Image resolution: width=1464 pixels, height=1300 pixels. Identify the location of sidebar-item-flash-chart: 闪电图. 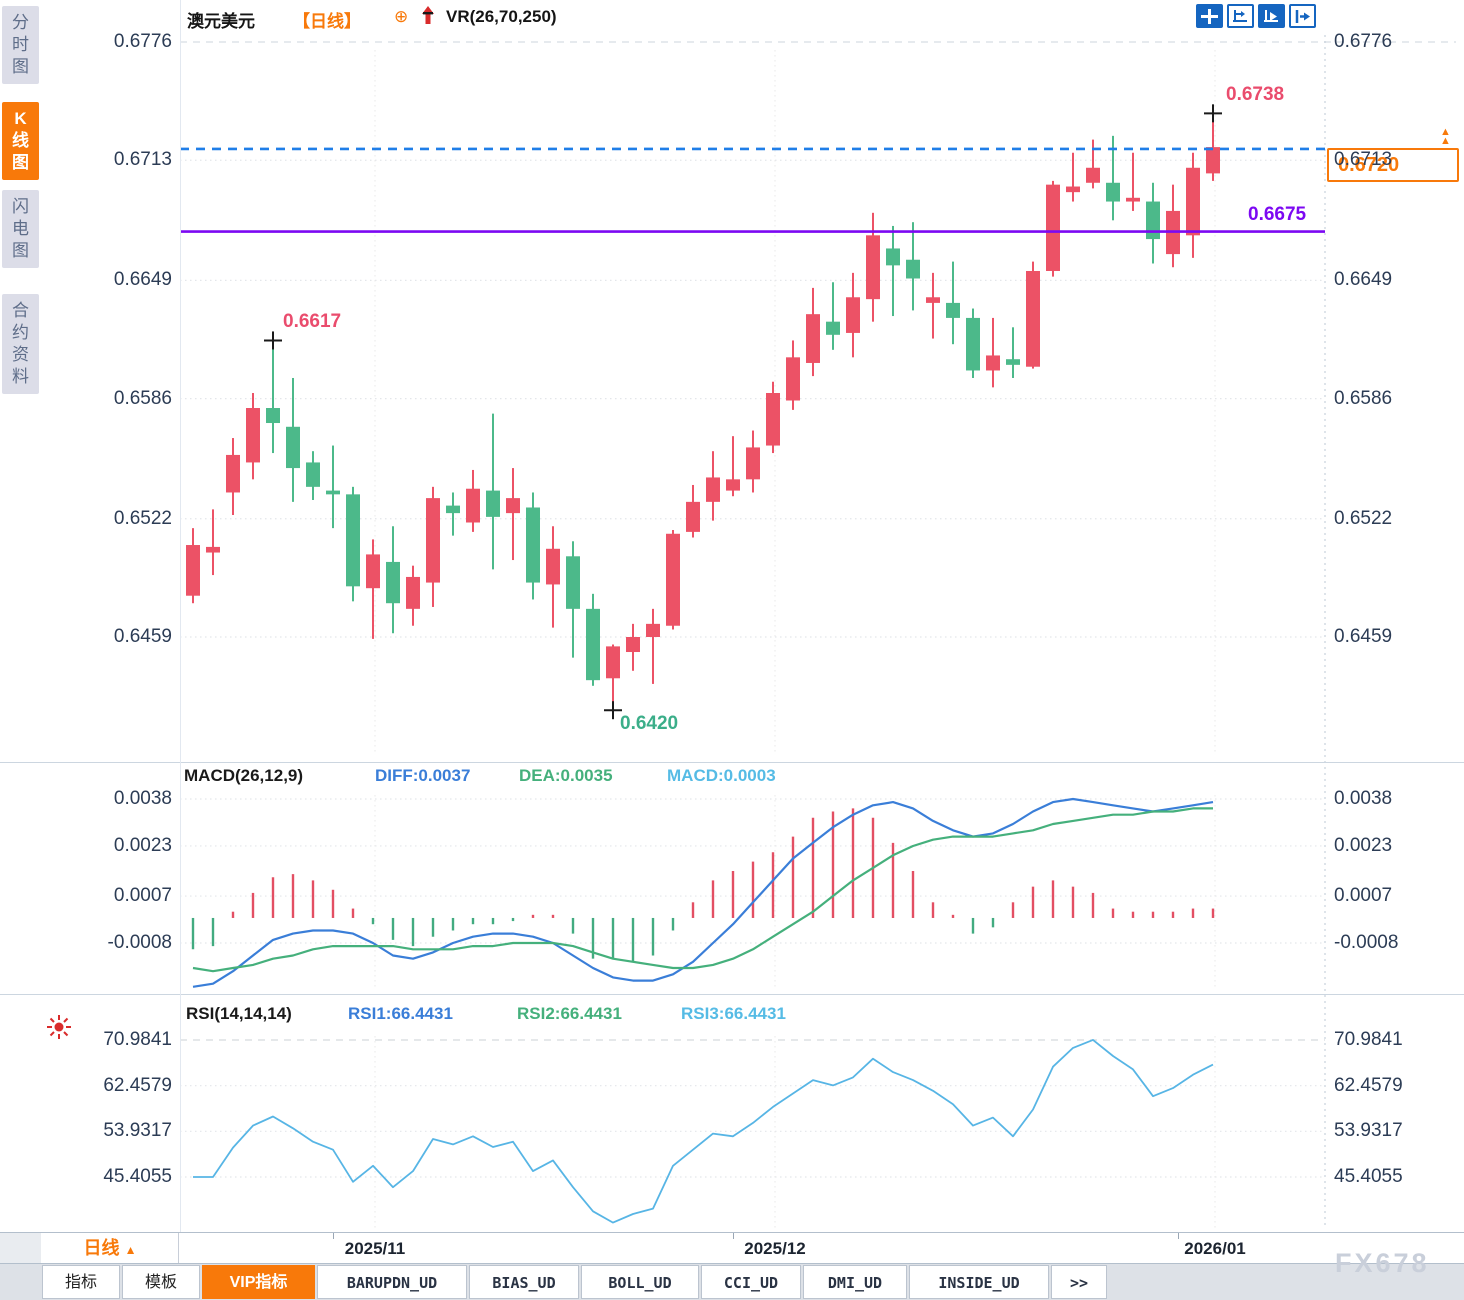
(20, 229).